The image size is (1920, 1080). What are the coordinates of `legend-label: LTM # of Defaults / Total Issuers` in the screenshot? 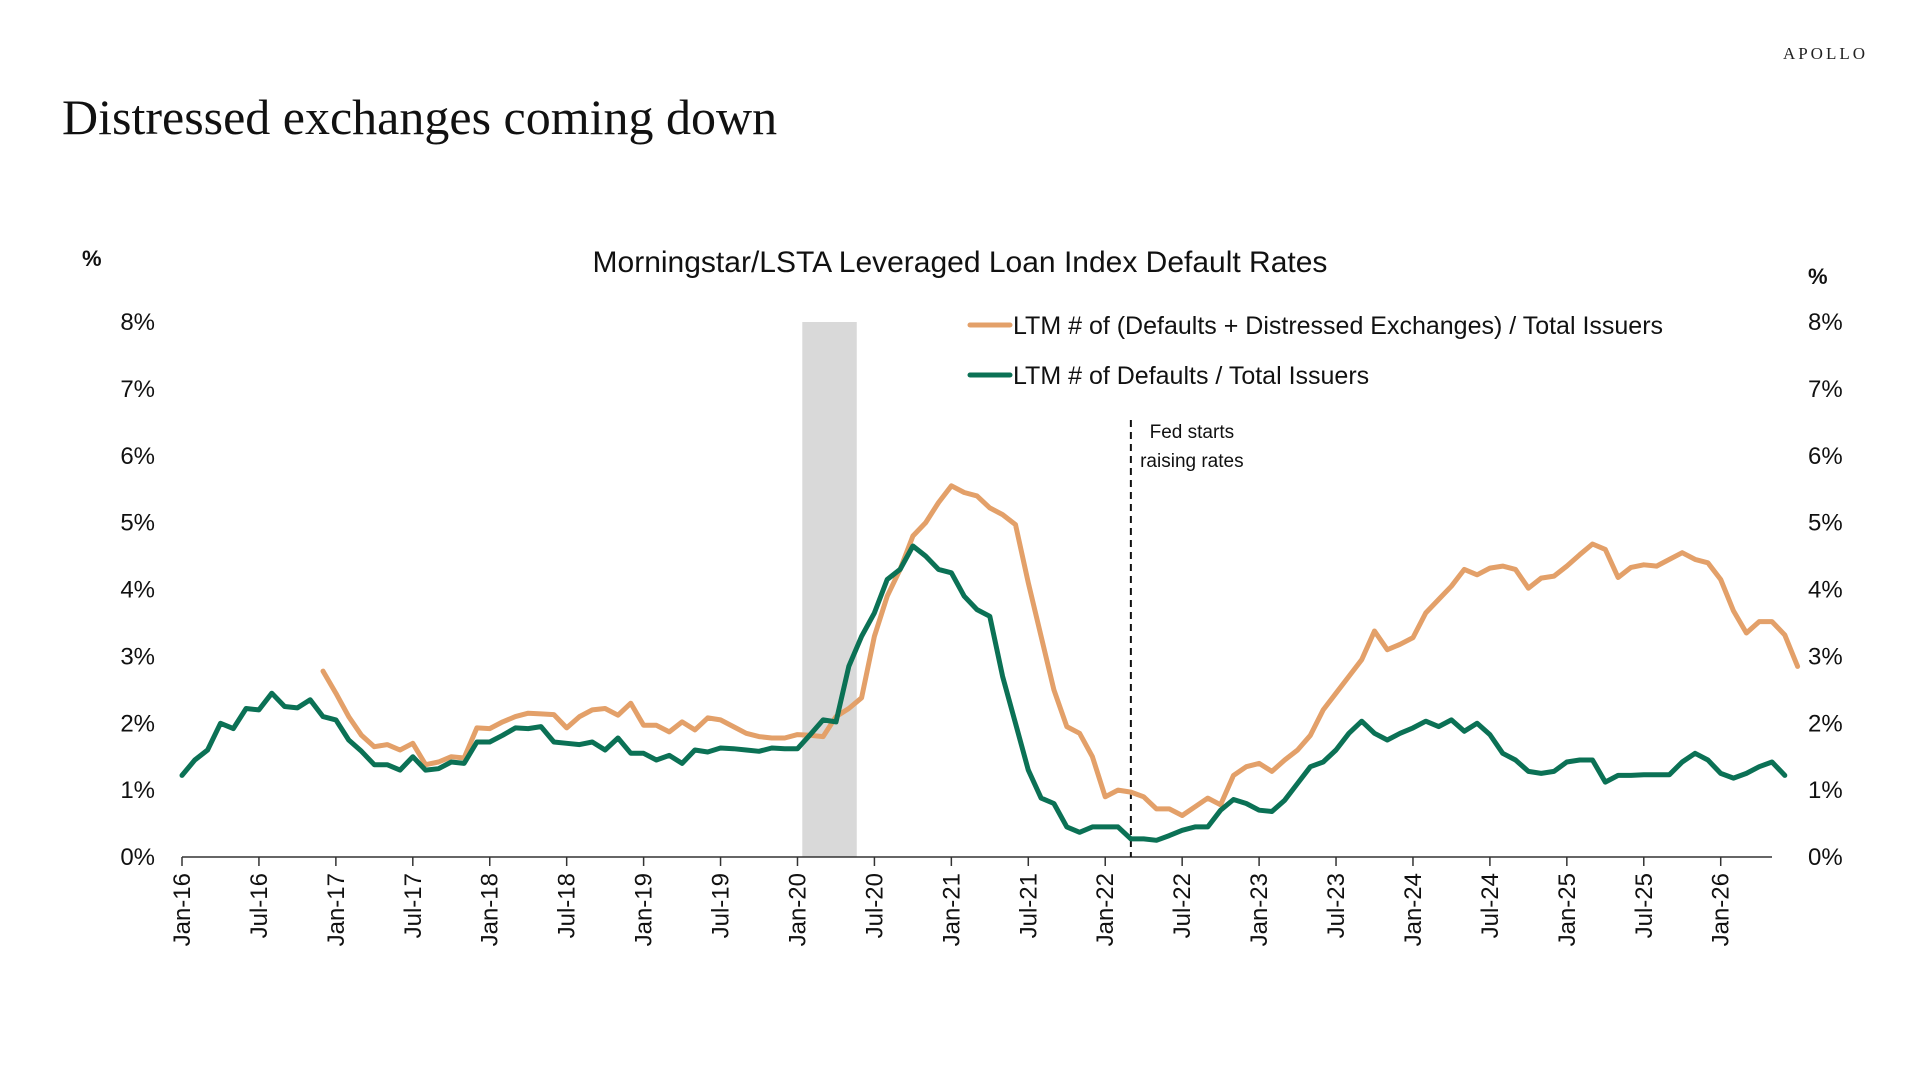 It's located at (1191, 376).